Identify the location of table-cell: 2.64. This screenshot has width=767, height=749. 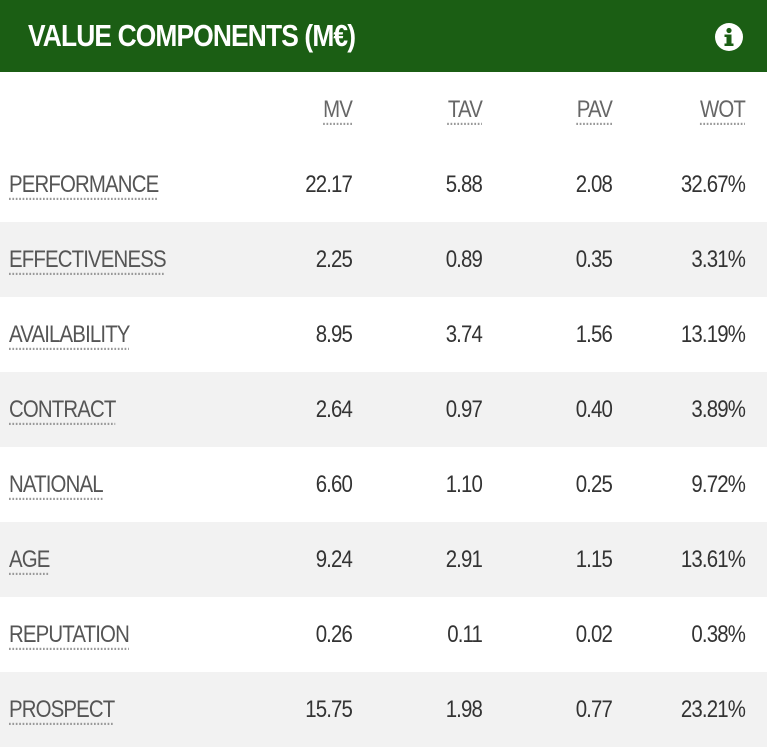
(334, 409).